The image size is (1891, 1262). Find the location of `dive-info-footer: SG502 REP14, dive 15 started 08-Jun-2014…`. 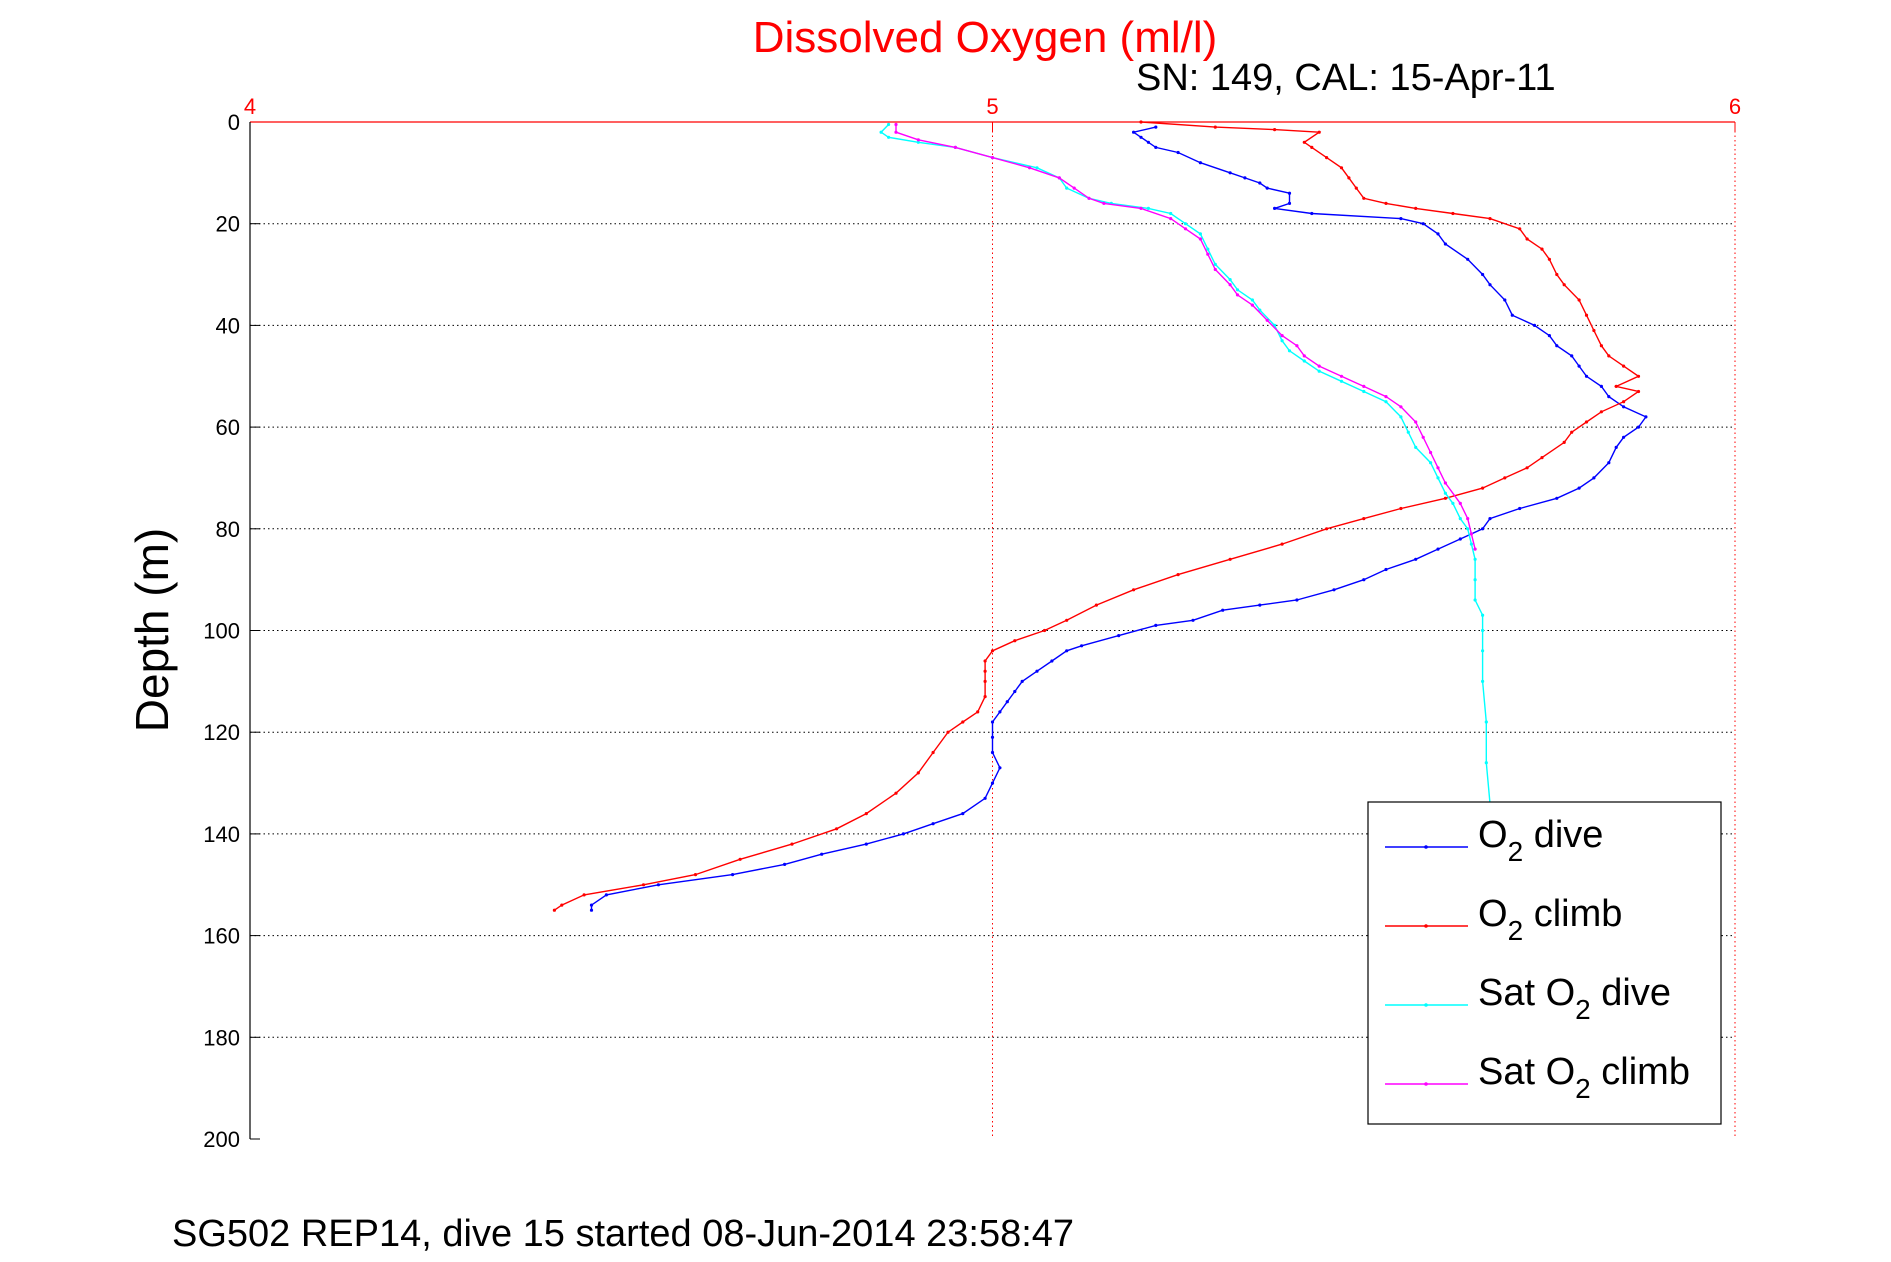

dive-info-footer: SG502 REP14, dive 15 started 08-Jun-2014… is located at coordinates (623, 1234).